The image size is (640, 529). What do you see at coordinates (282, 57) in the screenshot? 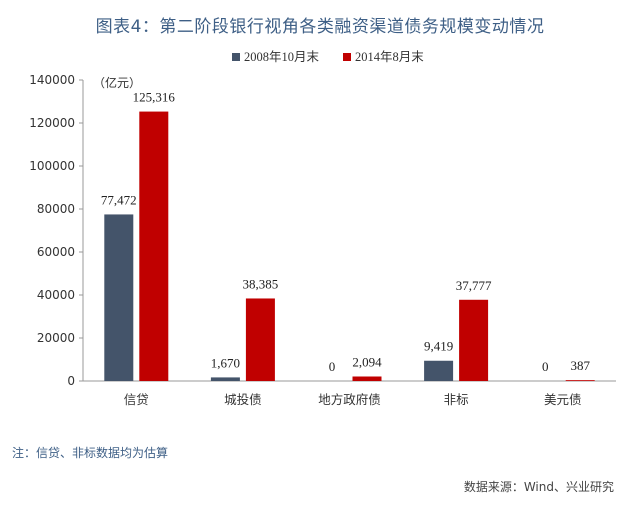
I see `legend-entry: 2008年10月末` at bounding box center [282, 57].